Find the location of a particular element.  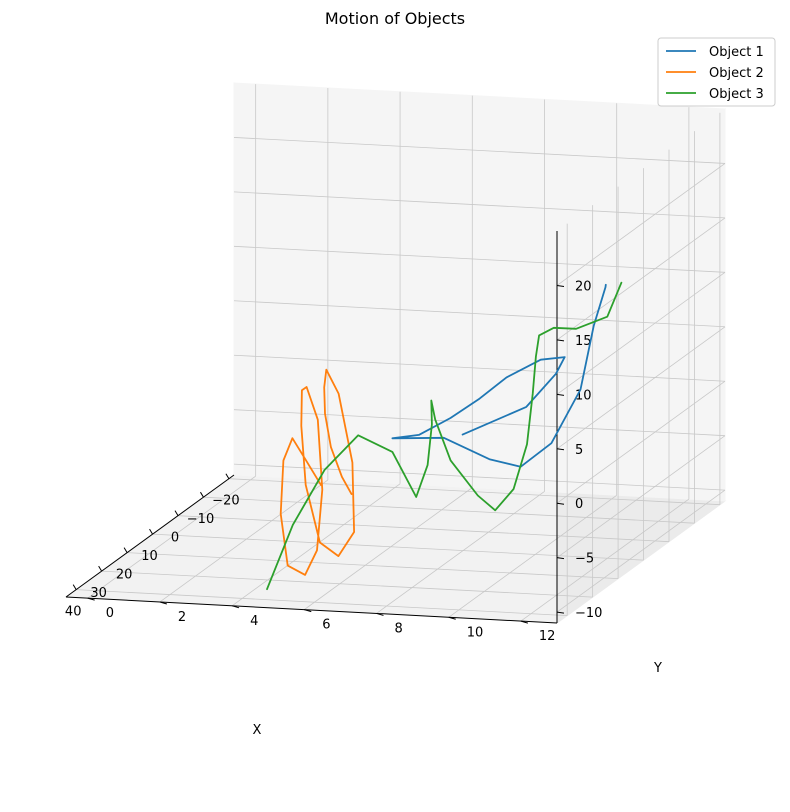

x-tick-label-1: −10 is located at coordinates (200, 519).